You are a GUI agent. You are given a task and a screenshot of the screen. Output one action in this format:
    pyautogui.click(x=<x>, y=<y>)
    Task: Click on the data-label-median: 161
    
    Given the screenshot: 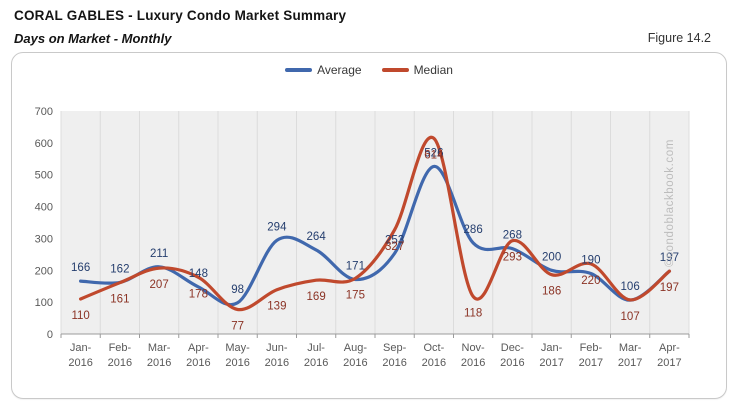 What is the action you would take?
    pyautogui.click(x=119, y=300)
    